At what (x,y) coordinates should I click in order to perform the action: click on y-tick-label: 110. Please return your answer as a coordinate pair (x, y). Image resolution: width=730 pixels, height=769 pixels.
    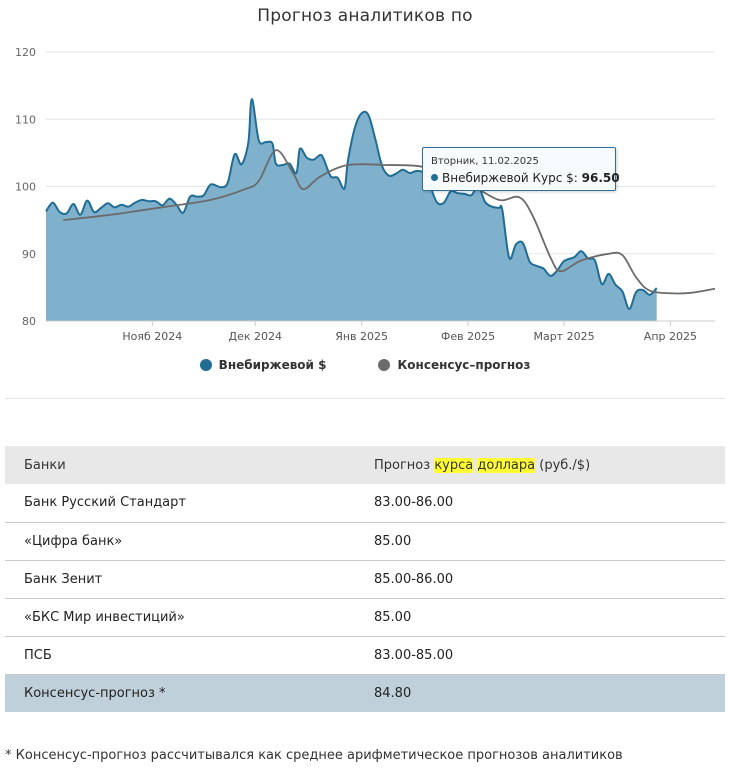
    Looking at the image, I should click on (25, 119).